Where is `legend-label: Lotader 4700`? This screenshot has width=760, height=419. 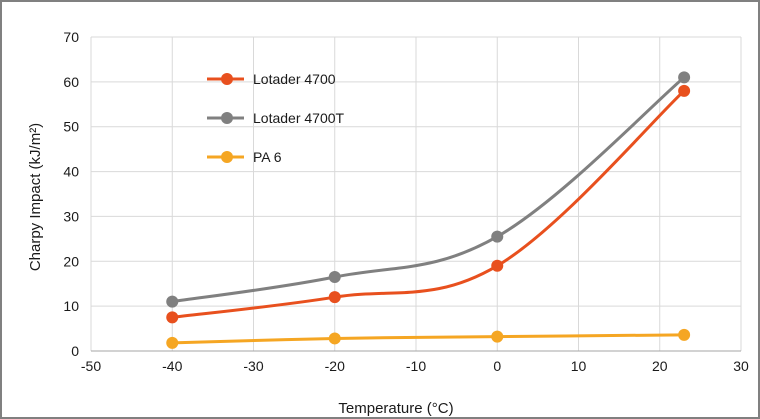
legend-label: Lotader 4700 is located at coordinates (294, 79).